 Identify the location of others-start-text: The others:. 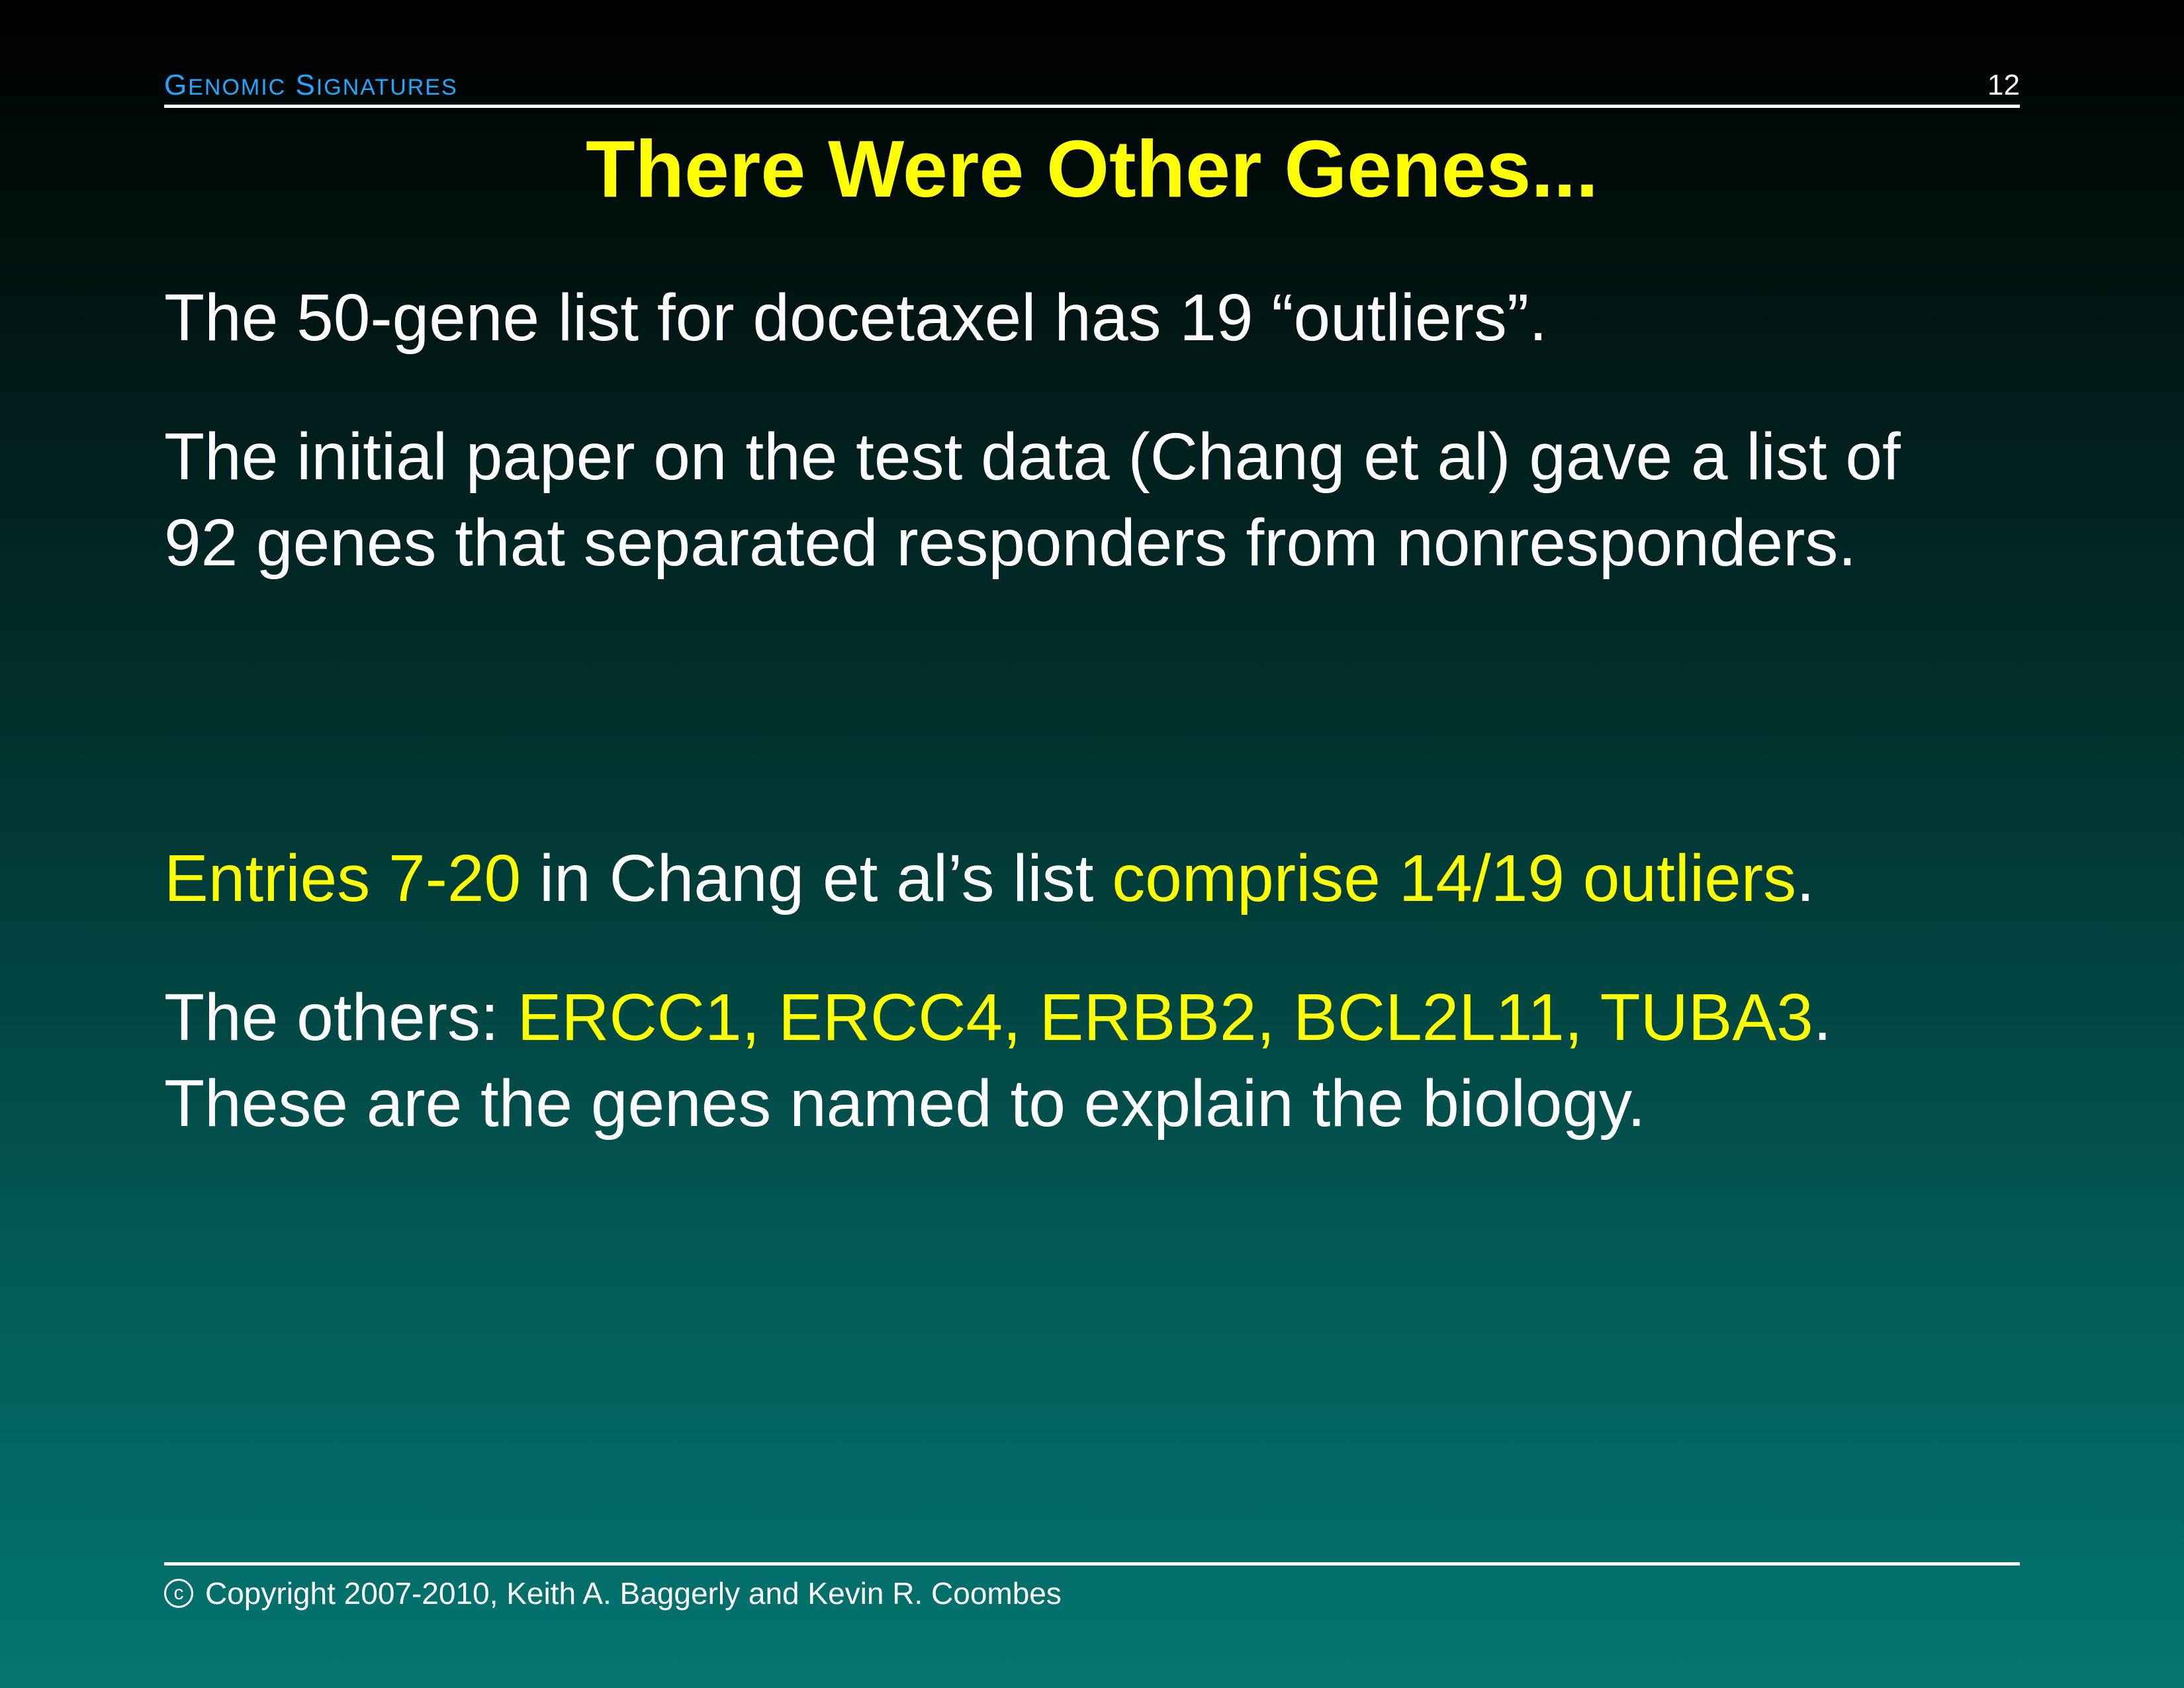
(341, 1017).